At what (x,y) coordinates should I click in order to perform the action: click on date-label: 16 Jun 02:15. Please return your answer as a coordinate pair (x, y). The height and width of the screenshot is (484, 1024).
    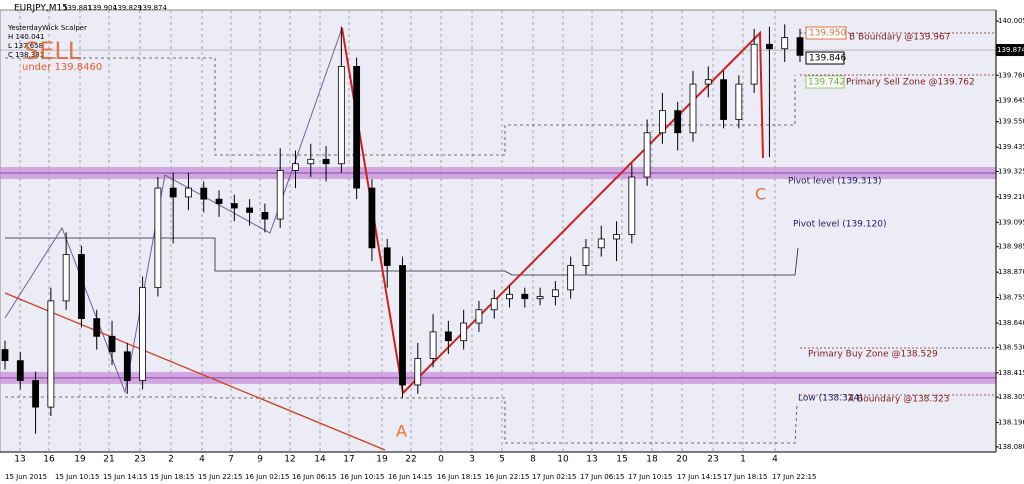
    Looking at the image, I should click on (267, 477).